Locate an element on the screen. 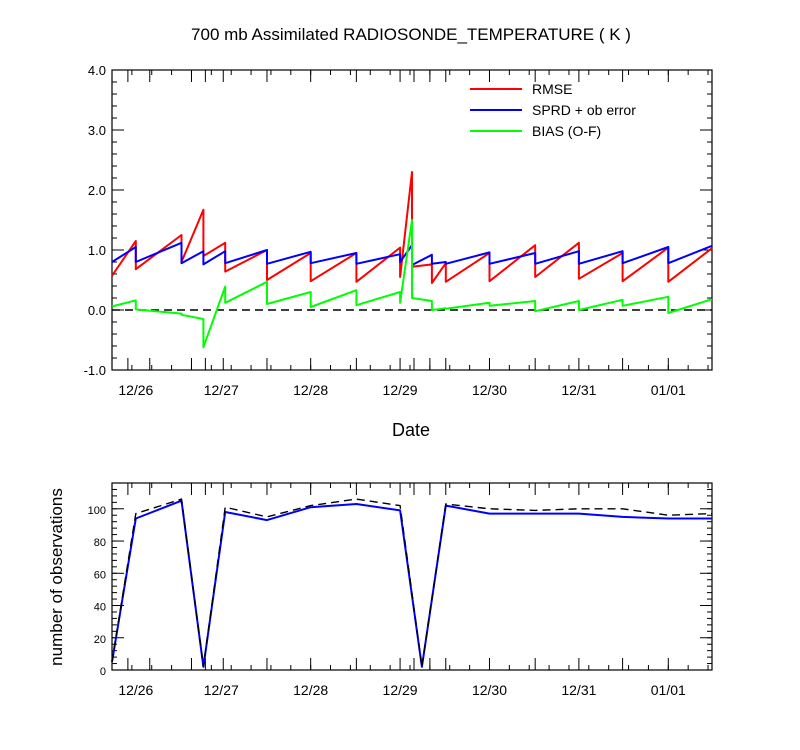 The height and width of the screenshot is (750, 800). legend-label-0: RMSE is located at coordinates (552, 89).